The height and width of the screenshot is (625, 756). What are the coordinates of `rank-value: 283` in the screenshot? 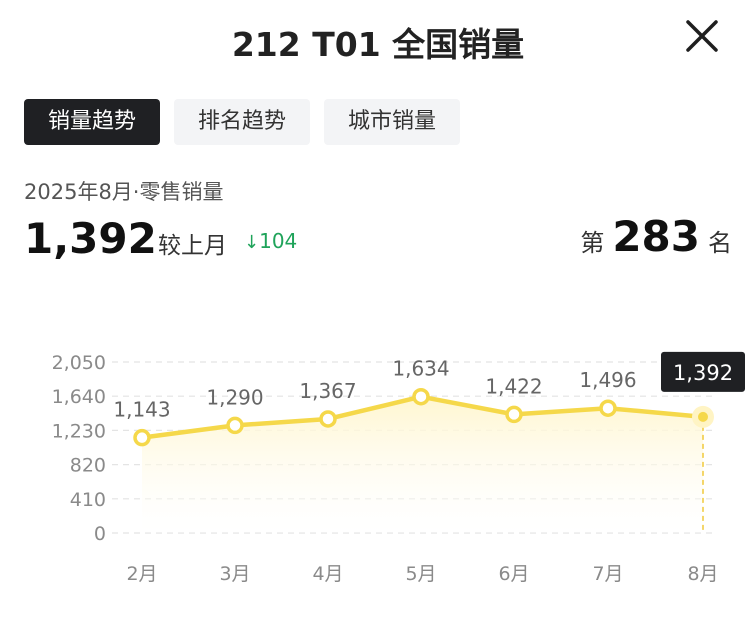 It's located at (656, 236).